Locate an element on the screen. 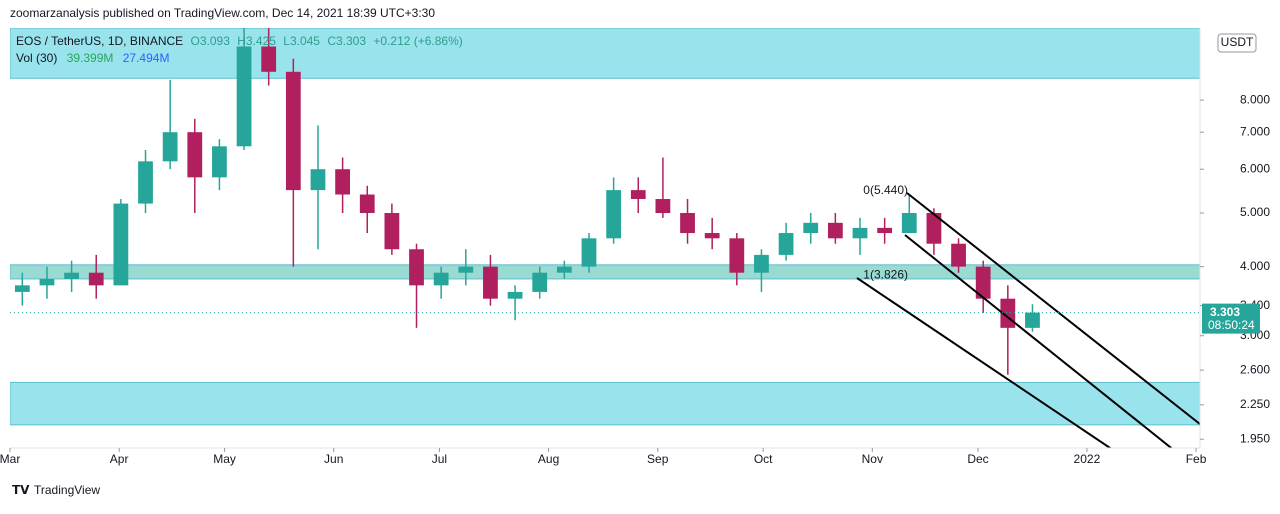 The width and height of the screenshot is (1280, 514). footer: TradingView is located at coordinates (67, 490).